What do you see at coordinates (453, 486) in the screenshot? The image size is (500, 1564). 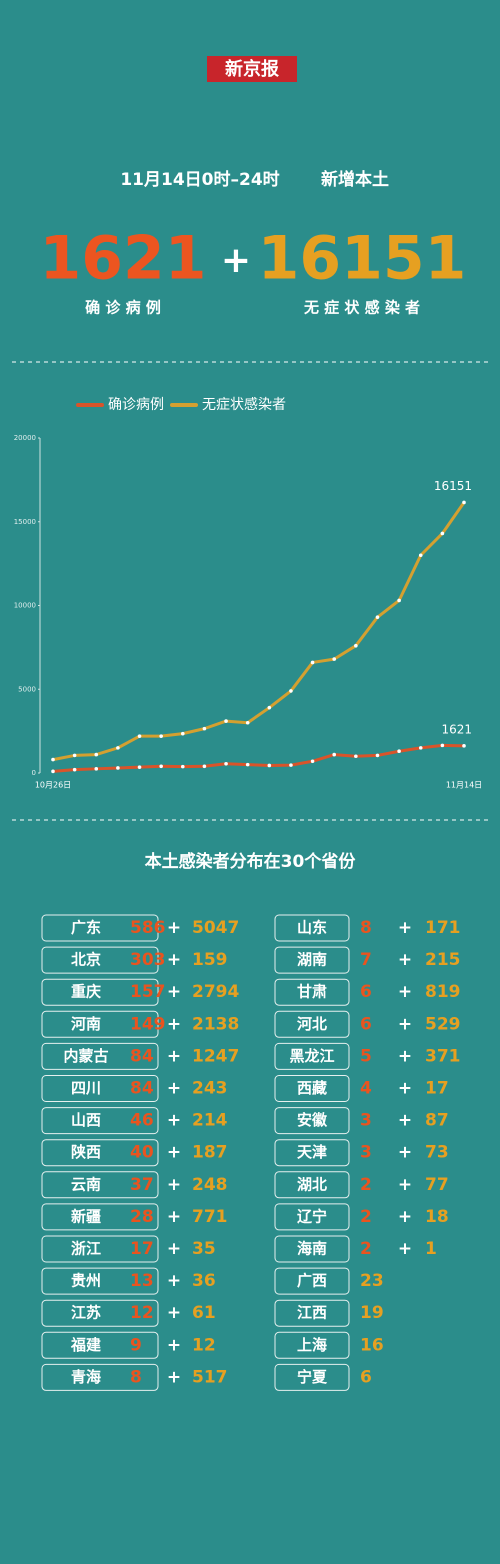 I see `data-label: 16151` at bounding box center [453, 486].